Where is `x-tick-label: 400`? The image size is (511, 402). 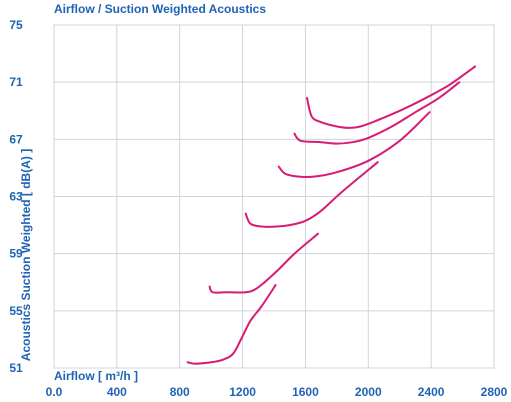 x-tick-label: 400 is located at coordinates (117, 392).